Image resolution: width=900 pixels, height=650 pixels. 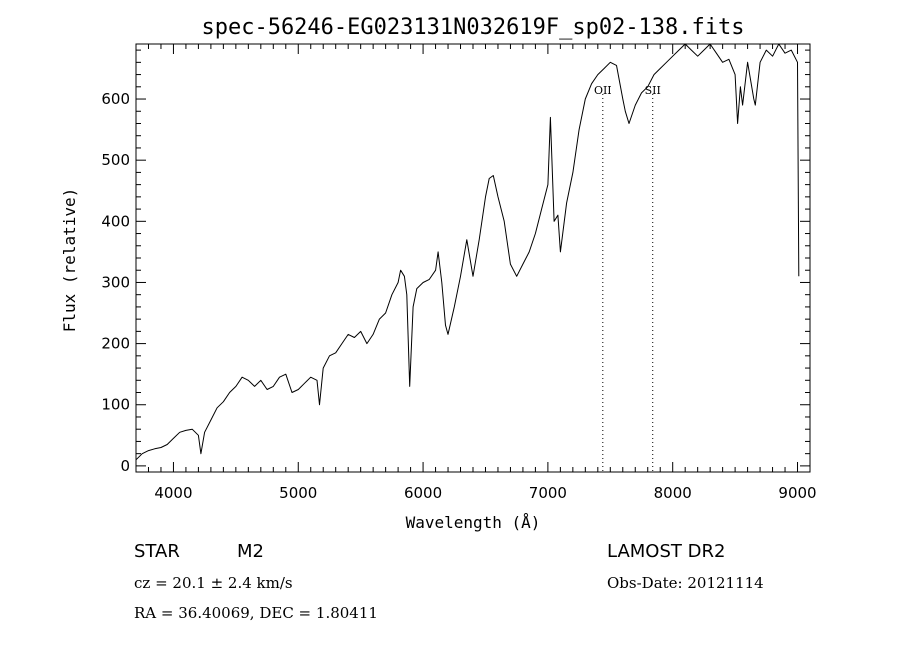 I want to click on emission-line-label: SII, so click(x=653, y=90).